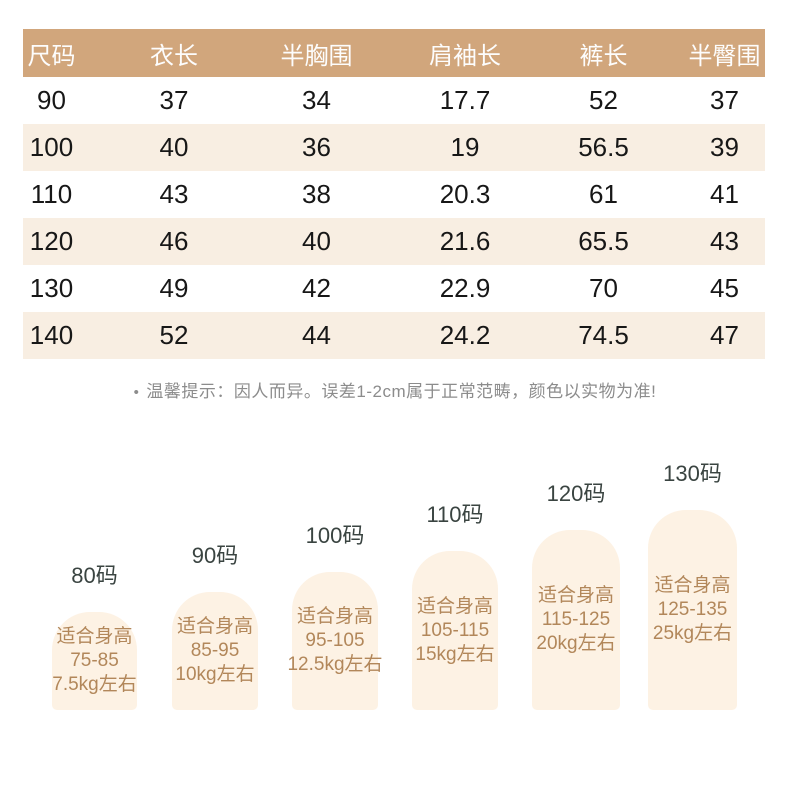  I want to click on size-bar-group-90: 90码 适合身高 85-95 10kg左右, so click(215, 624).